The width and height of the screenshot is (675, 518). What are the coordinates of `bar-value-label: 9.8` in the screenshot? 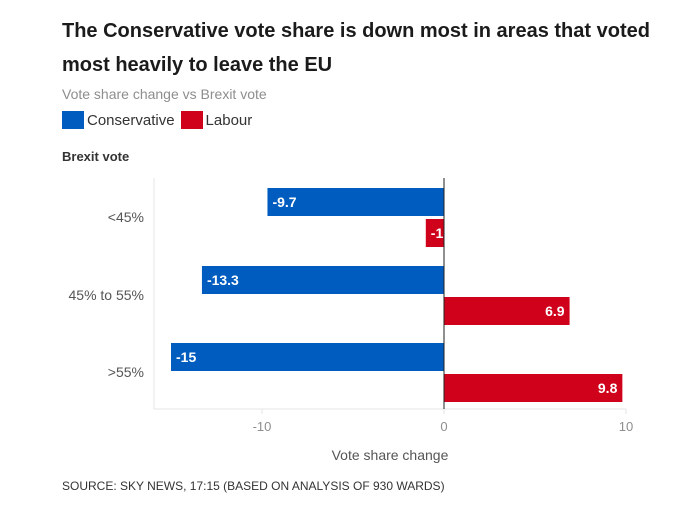 It's located at (608, 388).